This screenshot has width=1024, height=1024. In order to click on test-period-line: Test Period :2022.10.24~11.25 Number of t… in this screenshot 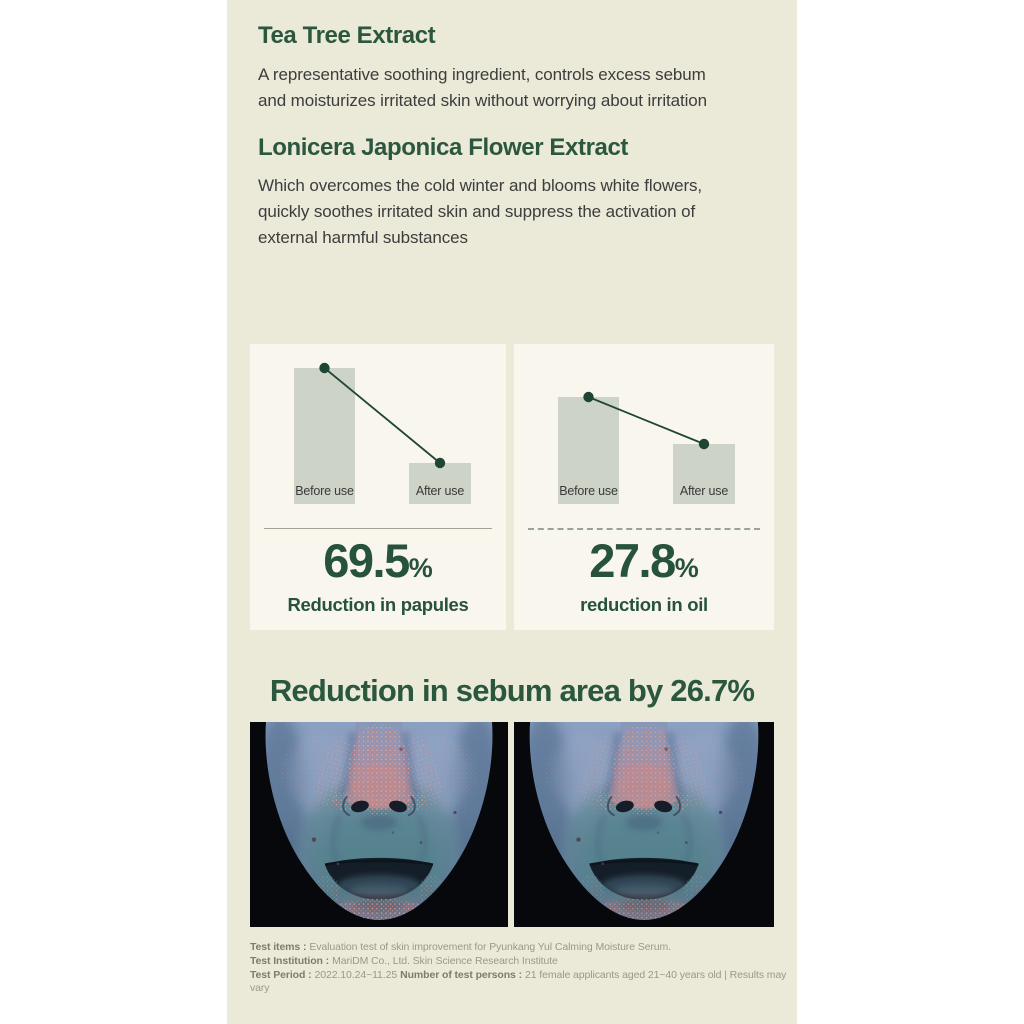, I will do `click(523, 983)`.